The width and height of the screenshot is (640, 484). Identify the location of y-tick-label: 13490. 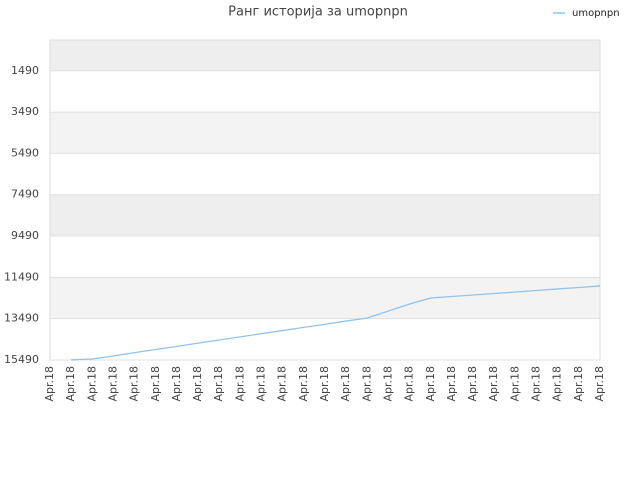
(21, 318).